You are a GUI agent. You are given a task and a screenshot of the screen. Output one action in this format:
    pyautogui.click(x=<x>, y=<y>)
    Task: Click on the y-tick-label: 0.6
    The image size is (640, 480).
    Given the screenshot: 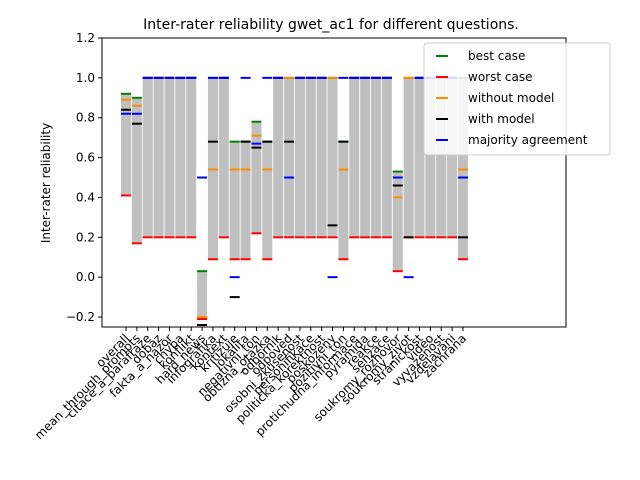 What is the action you would take?
    pyautogui.click(x=85, y=158)
    